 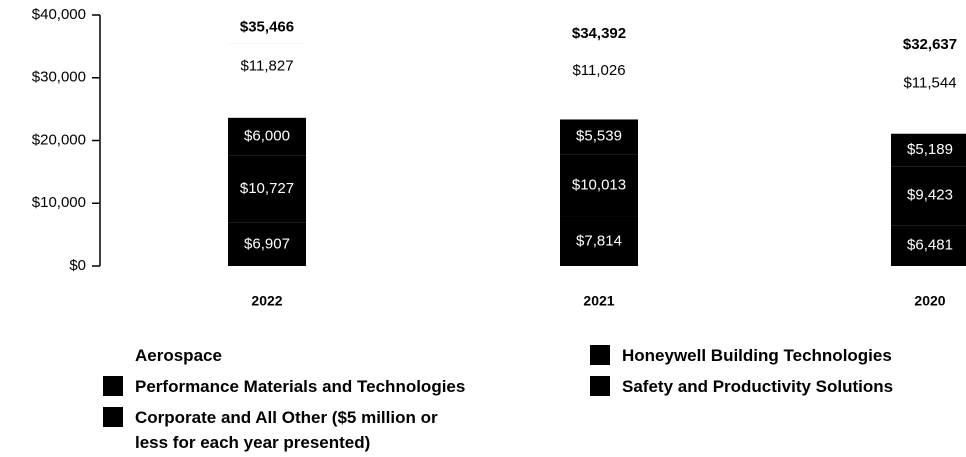 I want to click on y-tick-label: $20,000, so click(x=59, y=139).